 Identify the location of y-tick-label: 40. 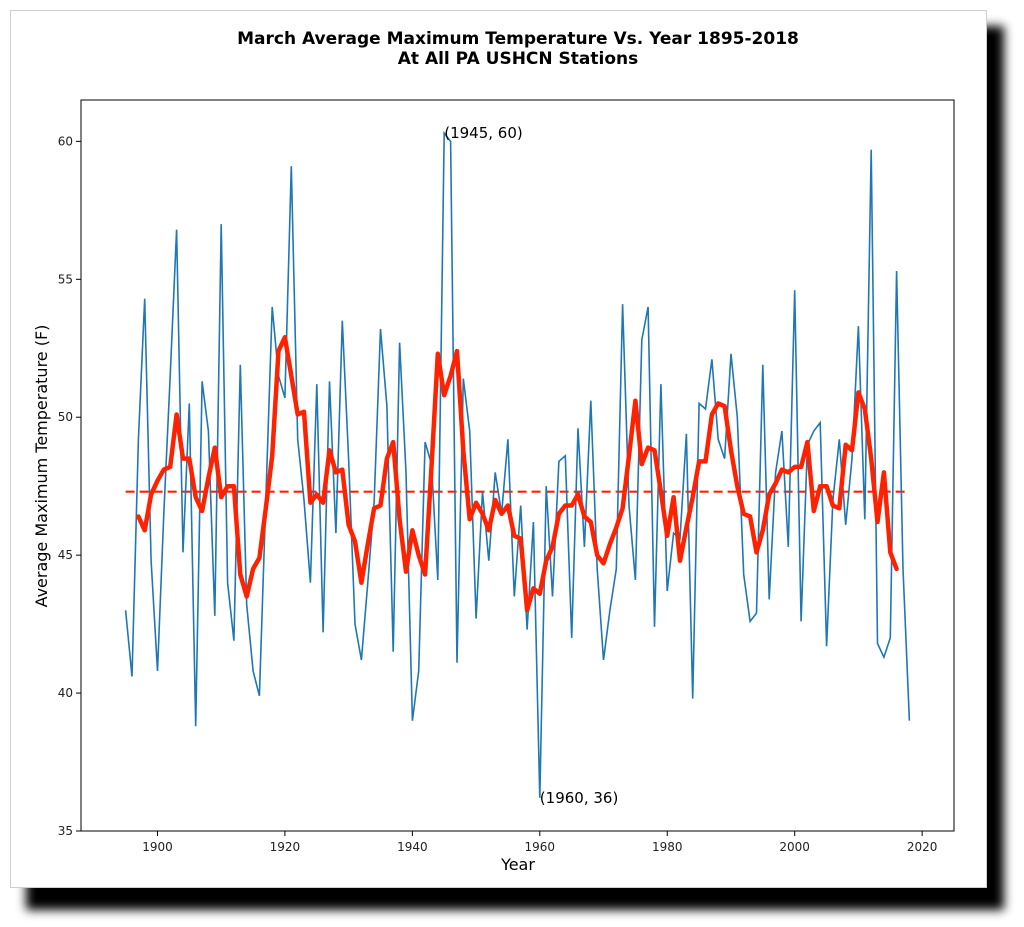
(65, 693).